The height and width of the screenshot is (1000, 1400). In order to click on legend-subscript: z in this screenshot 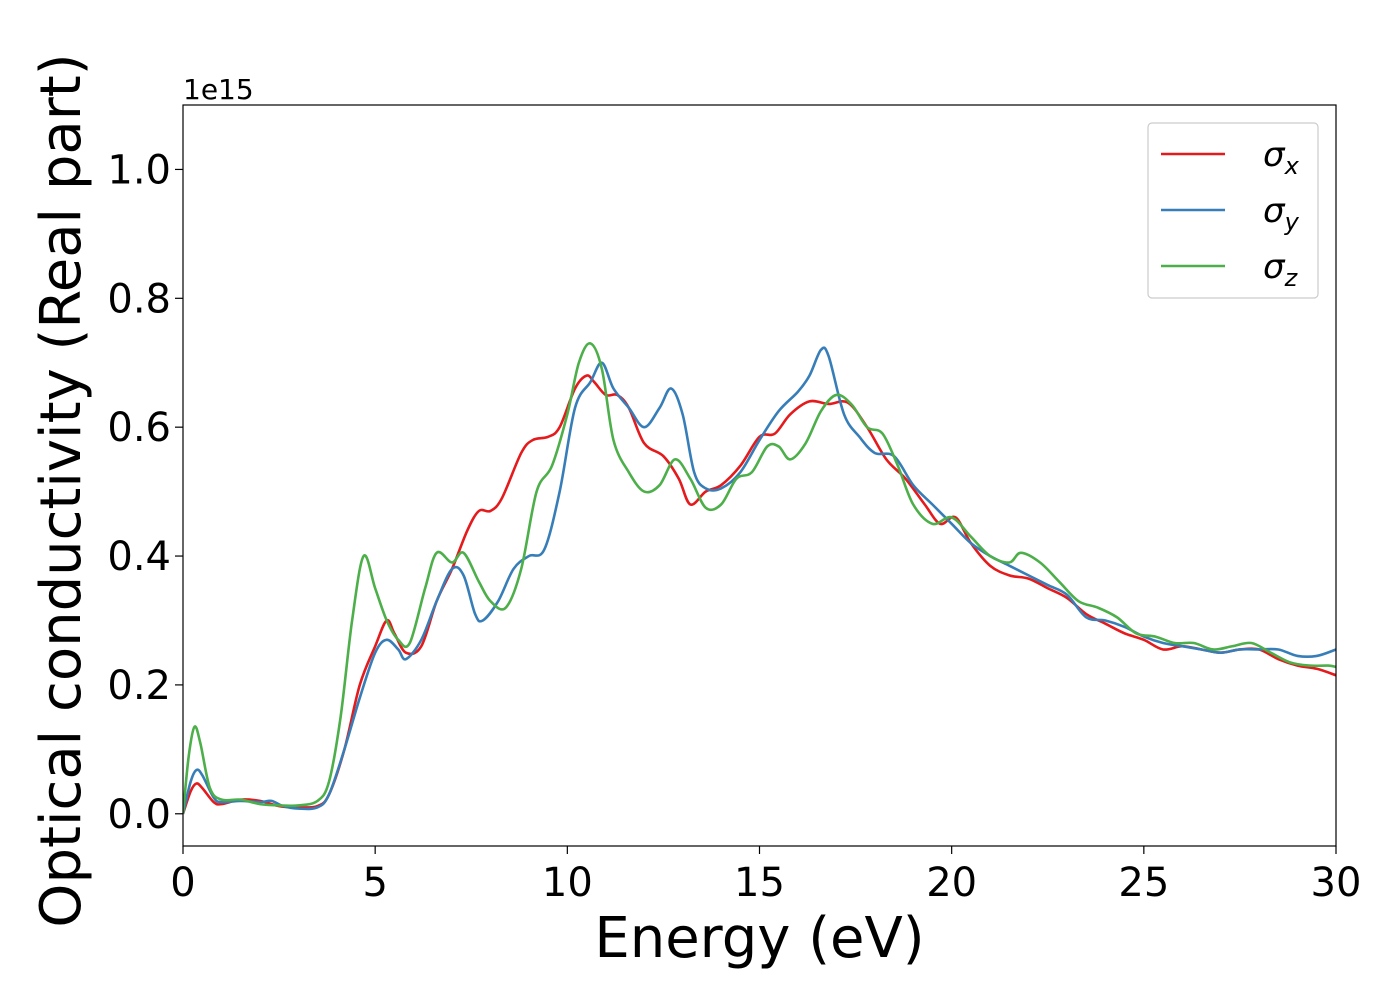, I will do `click(1291, 278)`.